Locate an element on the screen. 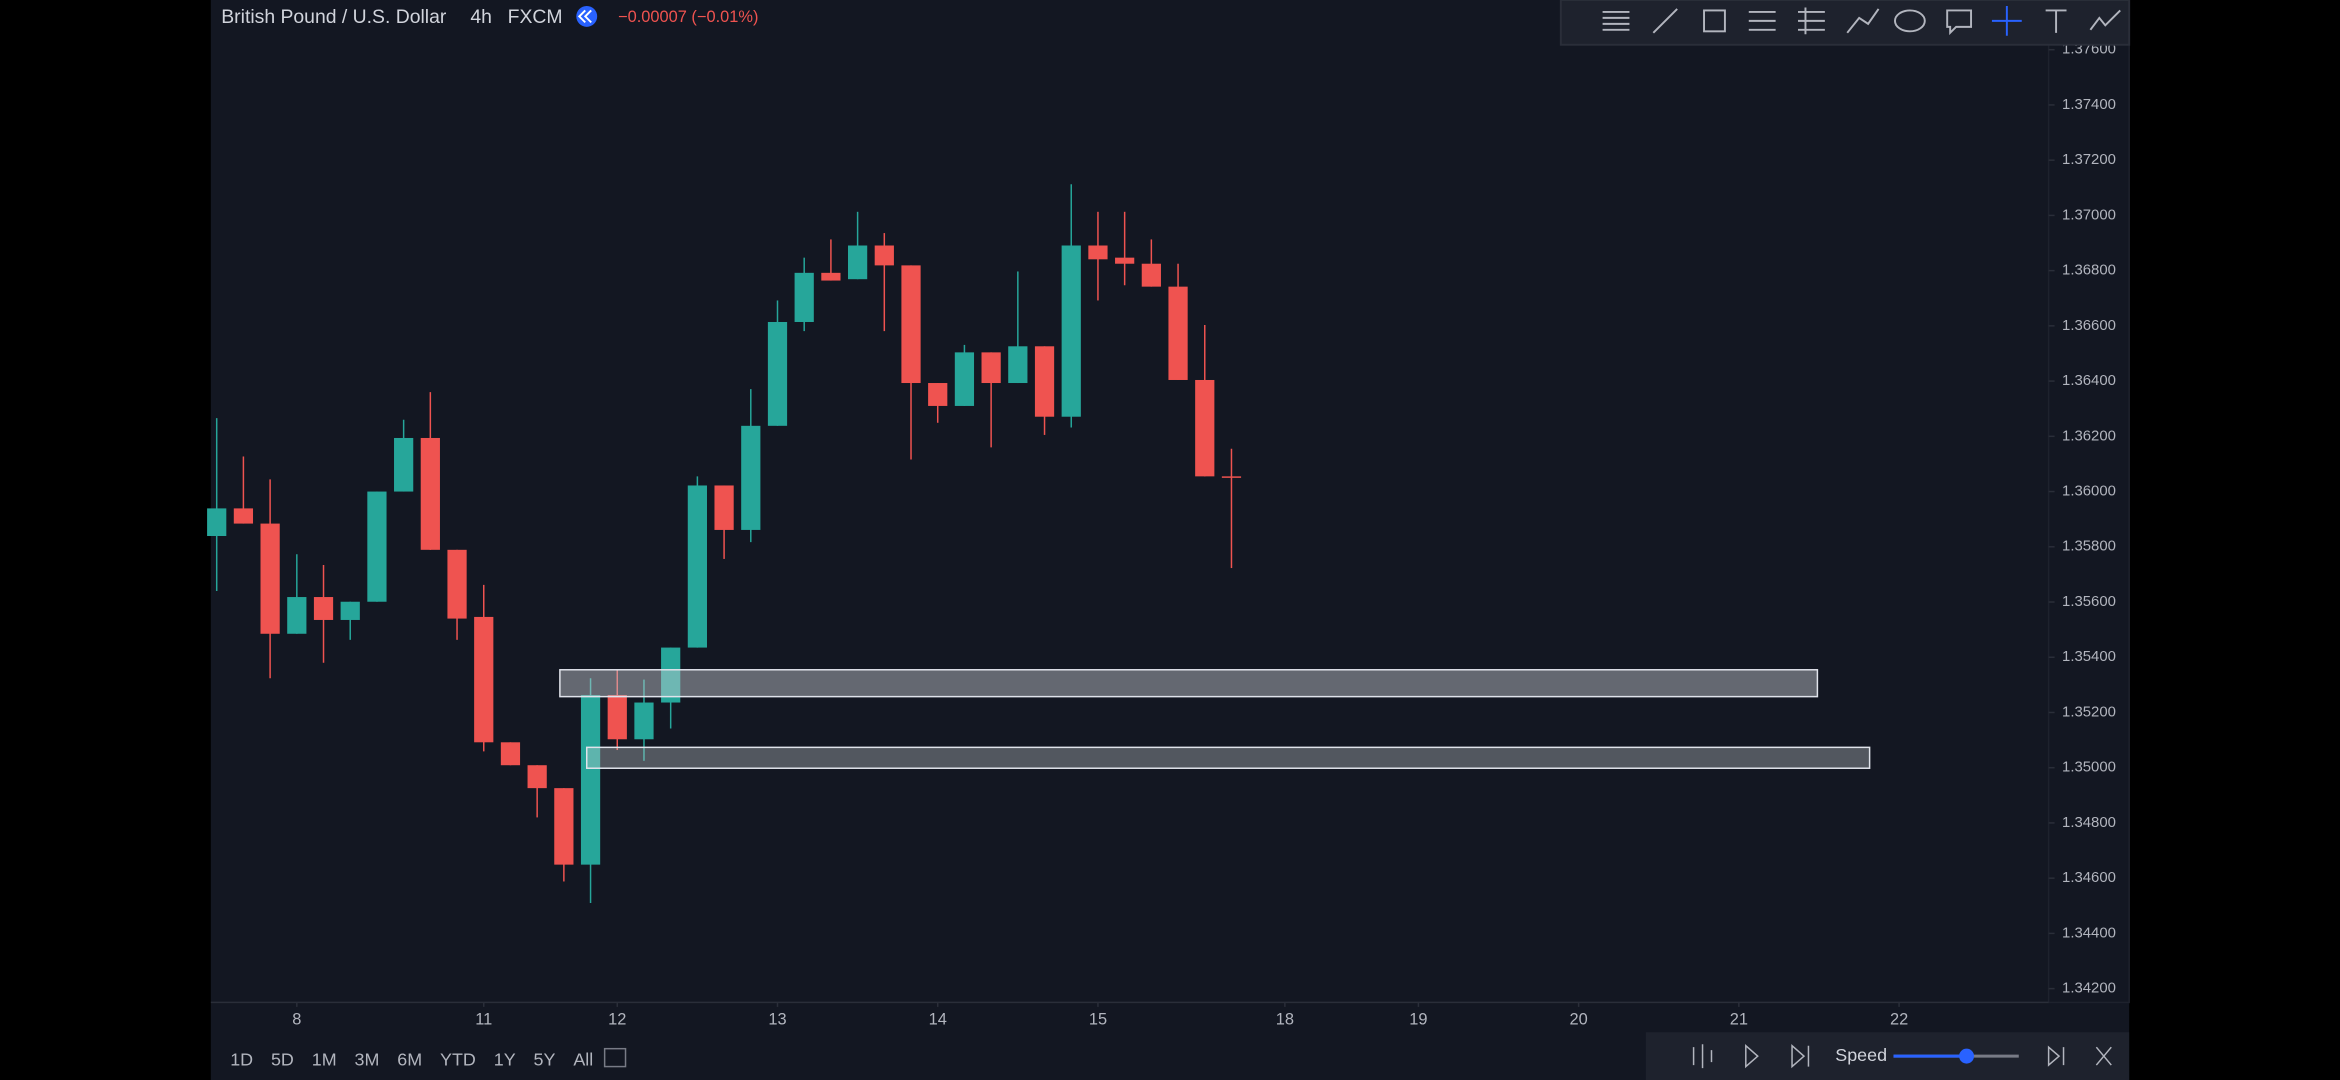 This screenshot has width=2340, height=1080. tool-lines is located at coordinates (1616, 20).